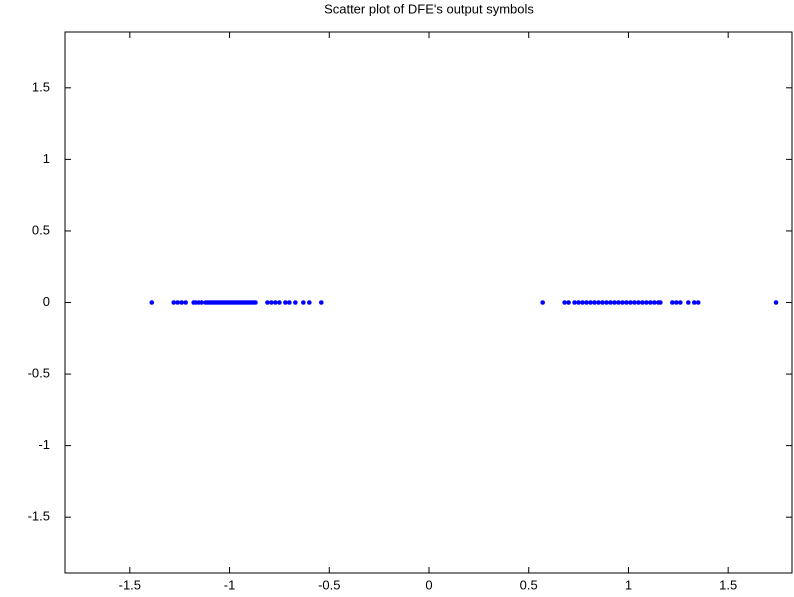  I want to click on y-tick-label: -1.5, so click(39, 516).